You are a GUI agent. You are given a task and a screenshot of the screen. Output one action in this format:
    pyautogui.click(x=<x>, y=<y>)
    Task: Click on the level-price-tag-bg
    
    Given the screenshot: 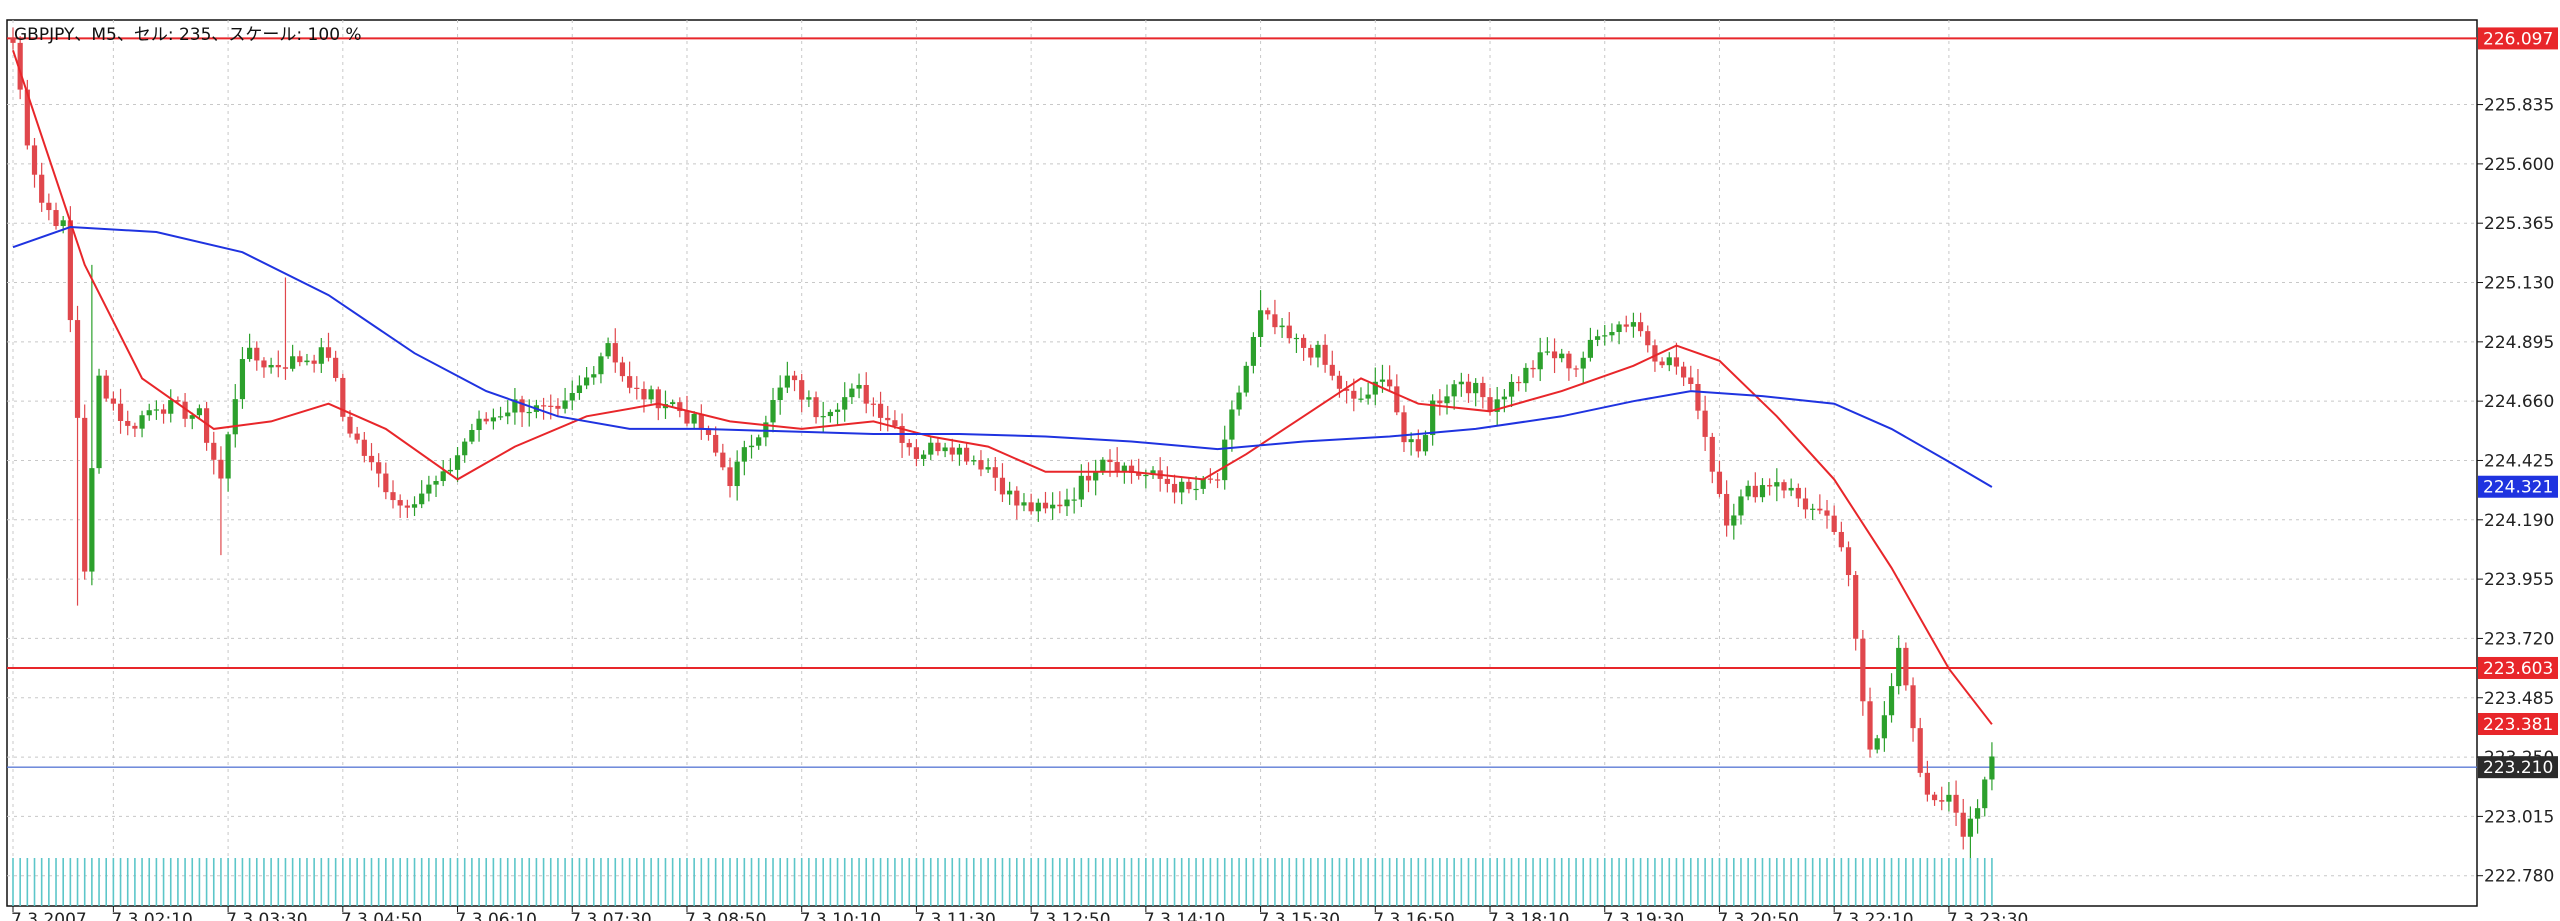 What is the action you would take?
    pyautogui.click(x=2518, y=667)
    